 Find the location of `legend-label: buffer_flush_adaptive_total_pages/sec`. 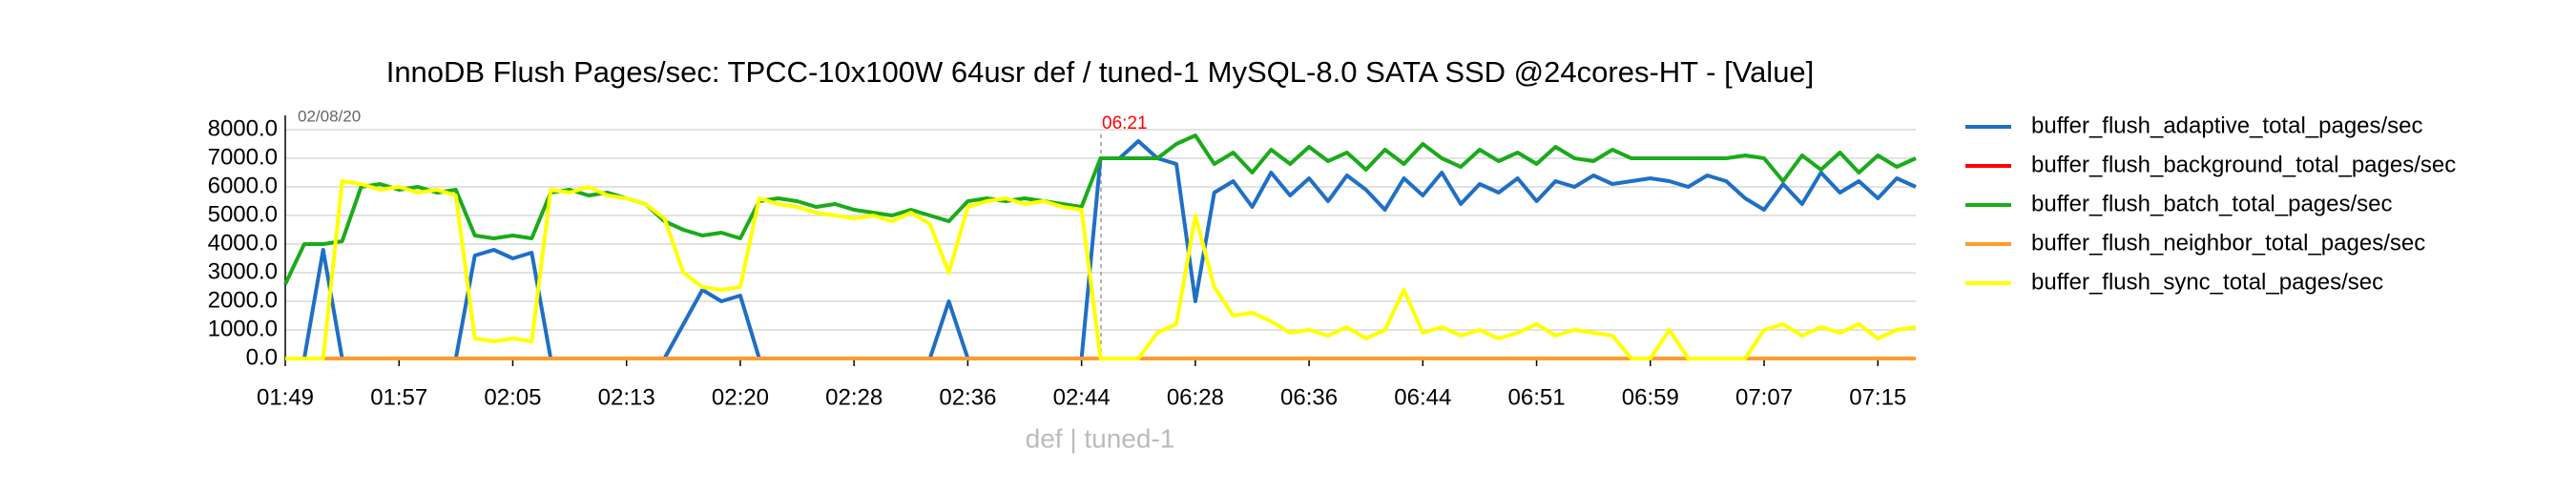

legend-label: buffer_flush_adaptive_total_pages/sec is located at coordinates (2227, 125).